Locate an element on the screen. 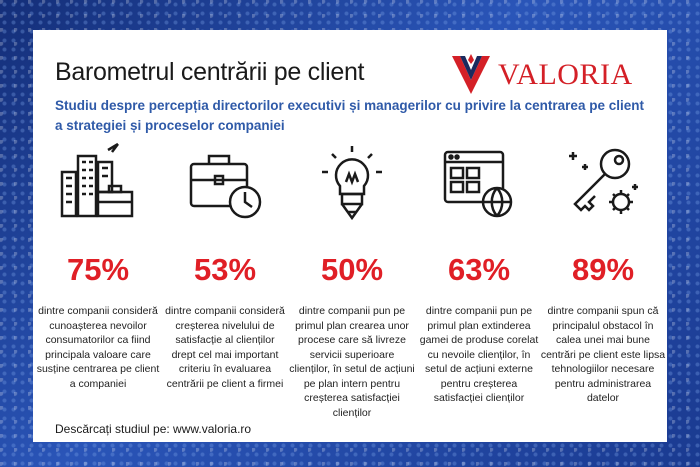 The height and width of the screenshot is (467, 700). logo-text: VALORIA is located at coordinates (565, 74).